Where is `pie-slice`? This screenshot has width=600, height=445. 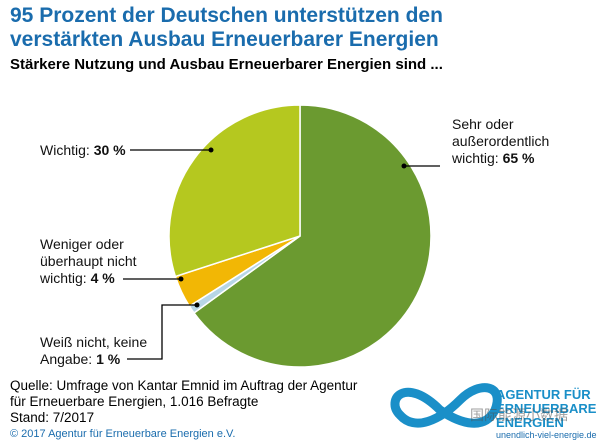
pie-slice is located at coordinates (234, 191).